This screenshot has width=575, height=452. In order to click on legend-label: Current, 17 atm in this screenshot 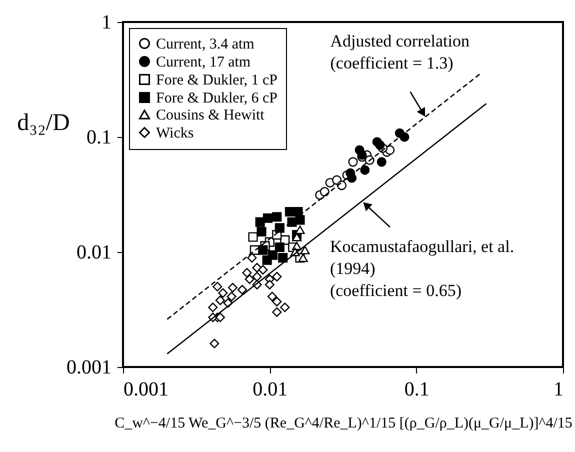, I will do `click(203, 62)`.